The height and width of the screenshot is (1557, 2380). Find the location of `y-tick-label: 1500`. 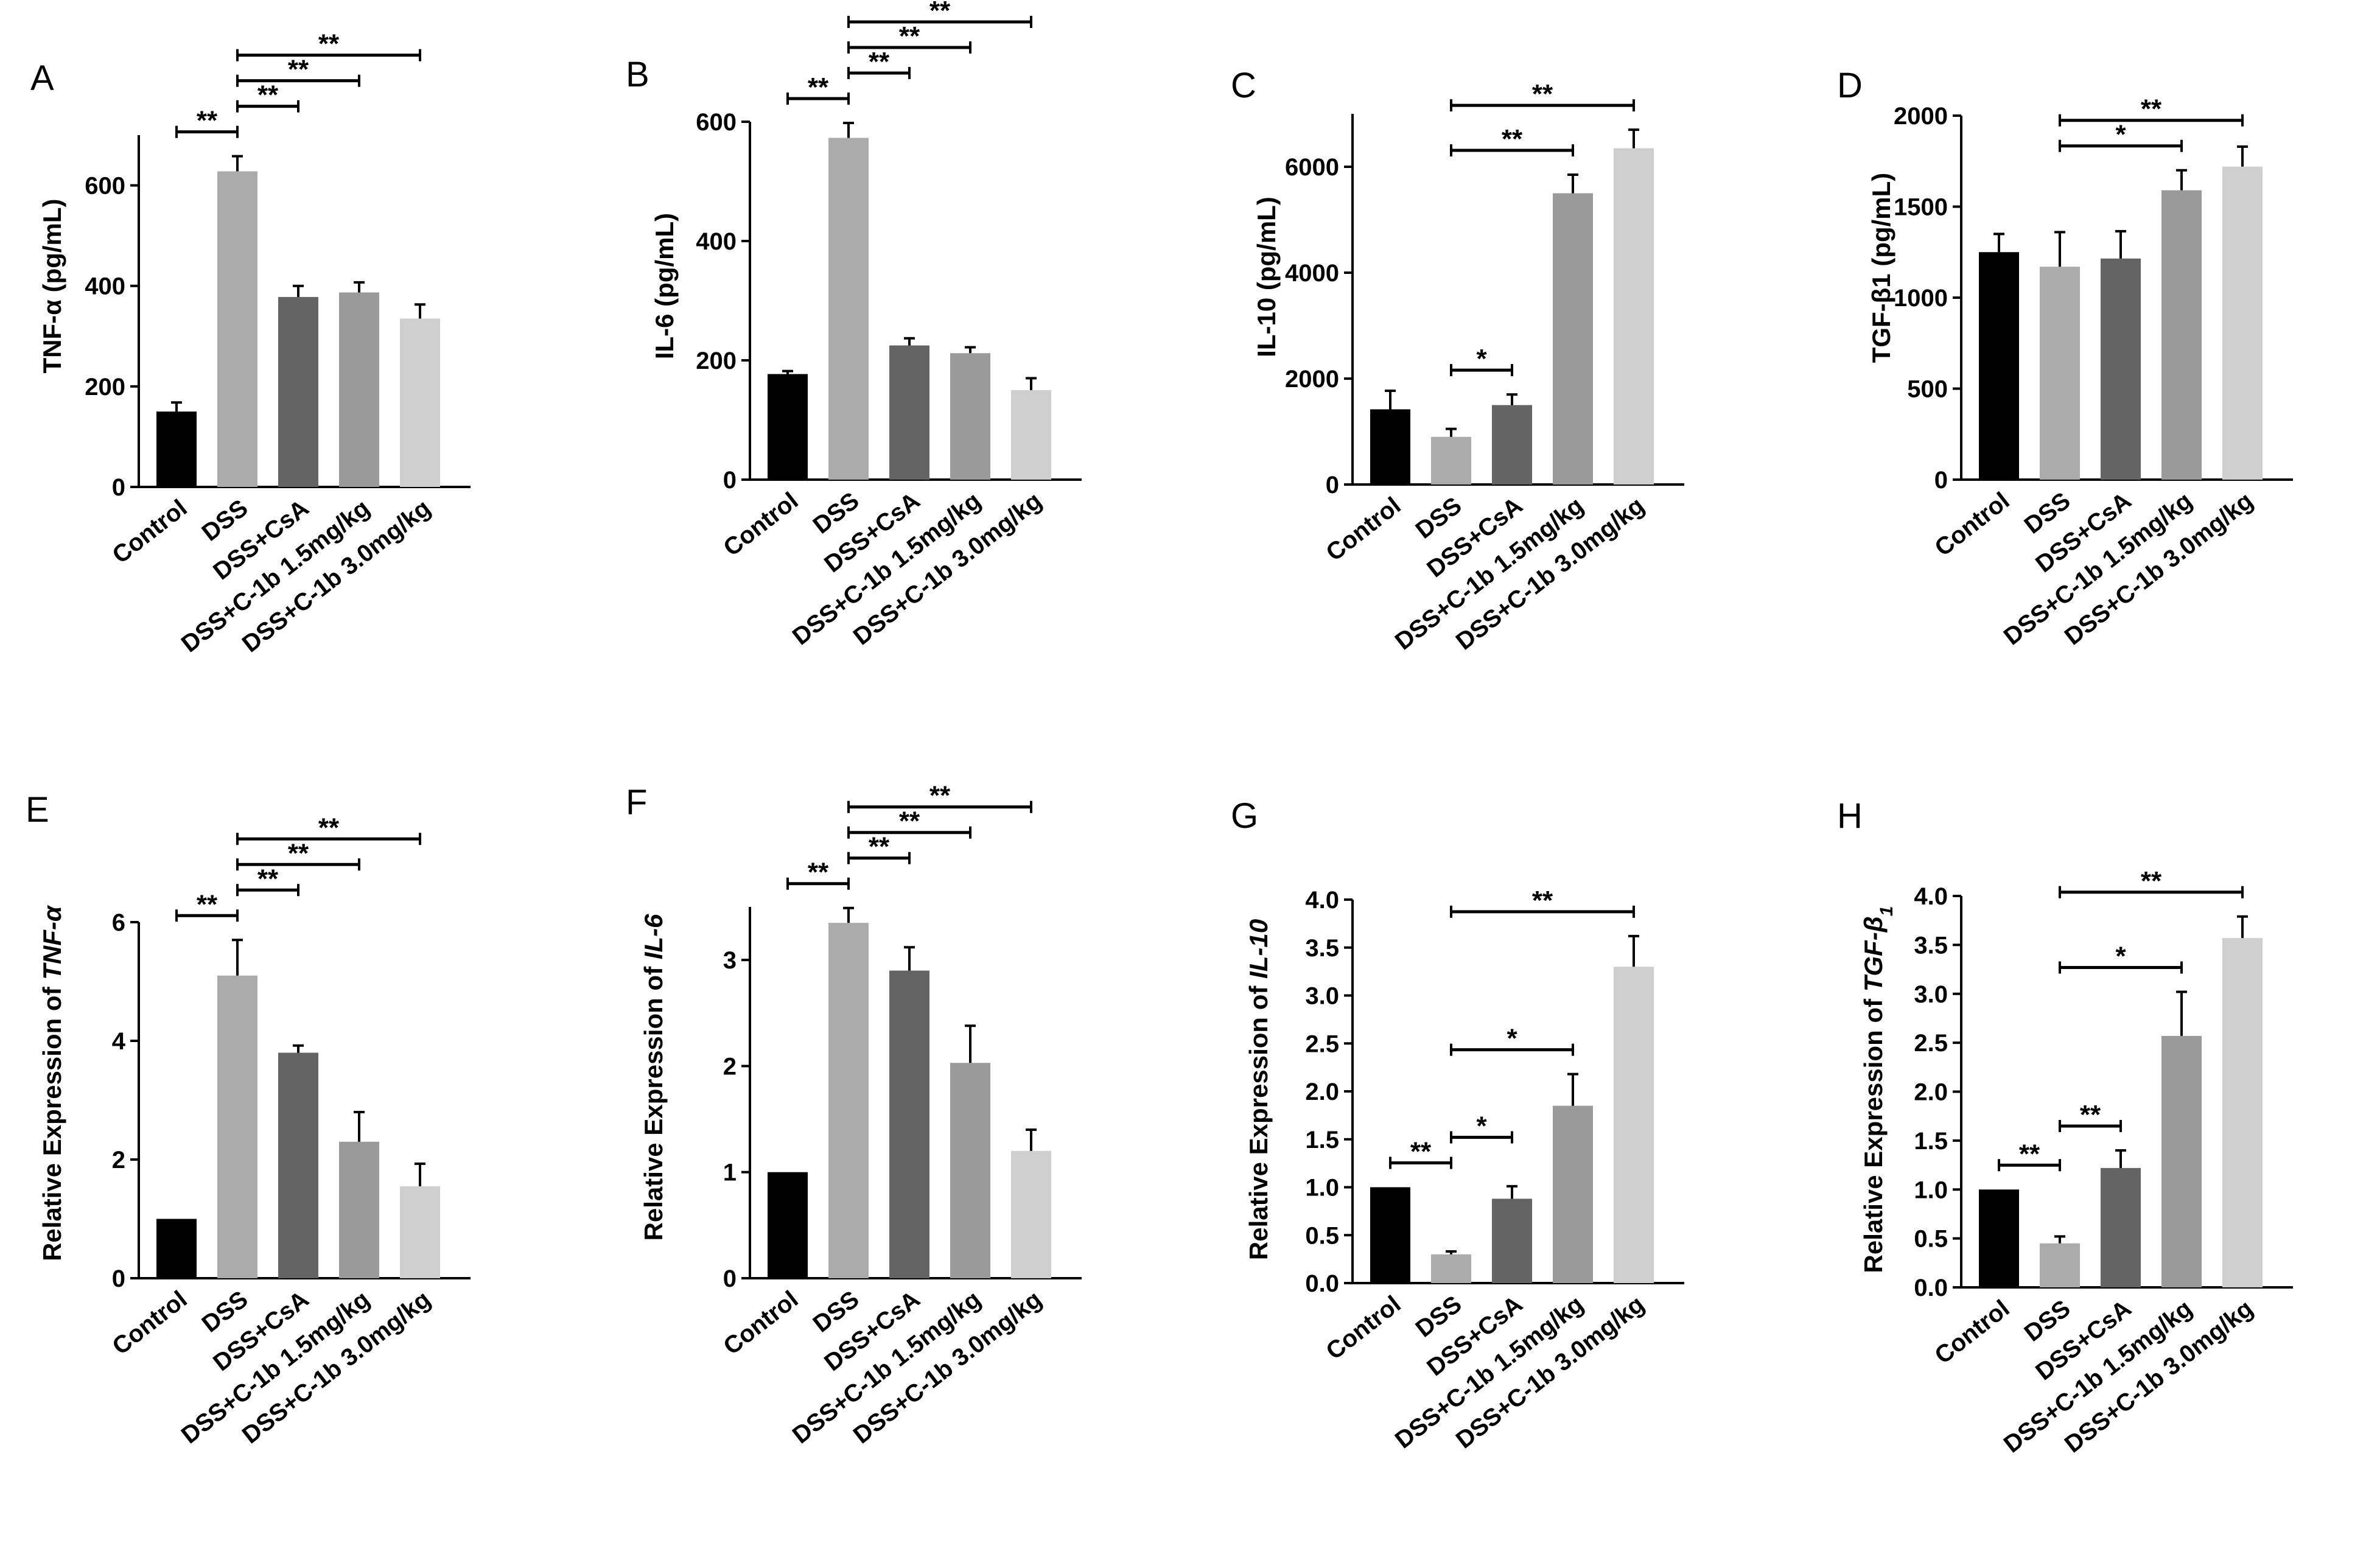

y-tick-label: 1500 is located at coordinates (1921, 207).